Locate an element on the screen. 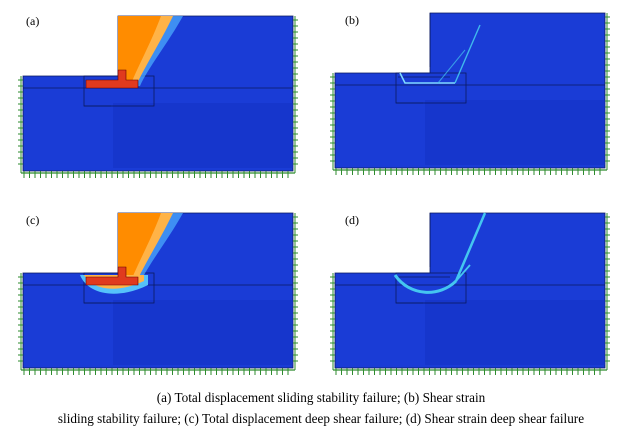 This screenshot has height=432, width=642. panel-b-label: (b) is located at coordinates (352, 20).